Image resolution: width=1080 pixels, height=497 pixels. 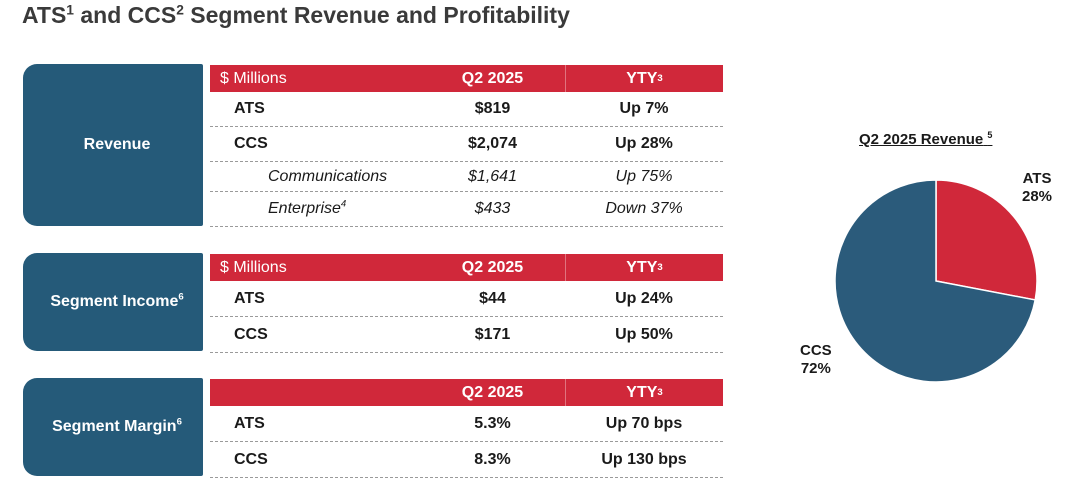 What do you see at coordinates (492, 423) in the screenshot?
I see `row-value: 5.3%` at bounding box center [492, 423].